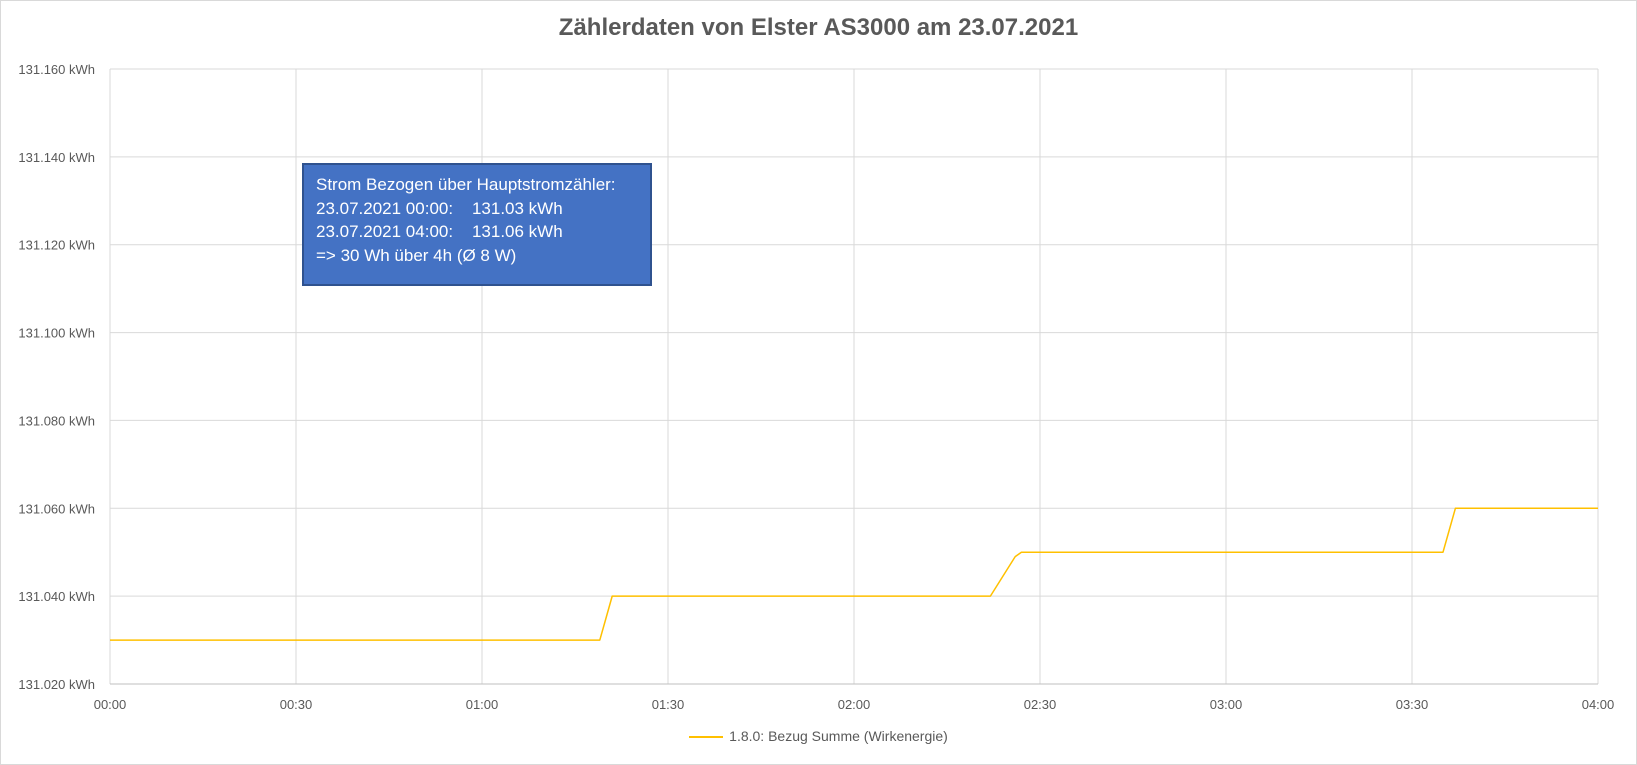 The width and height of the screenshot is (1637, 765). What do you see at coordinates (1598, 704) in the screenshot?
I see `x-tick-label: 04:00` at bounding box center [1598, 704].